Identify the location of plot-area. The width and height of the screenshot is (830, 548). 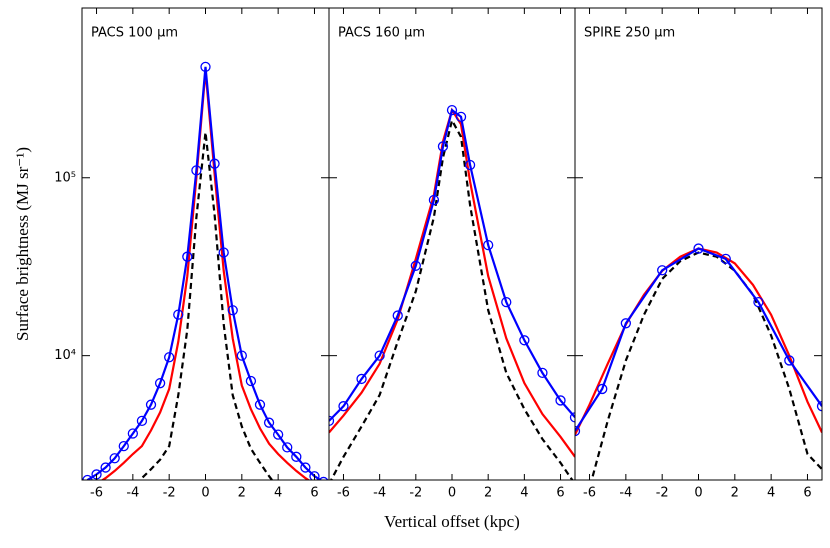
(698, 361).